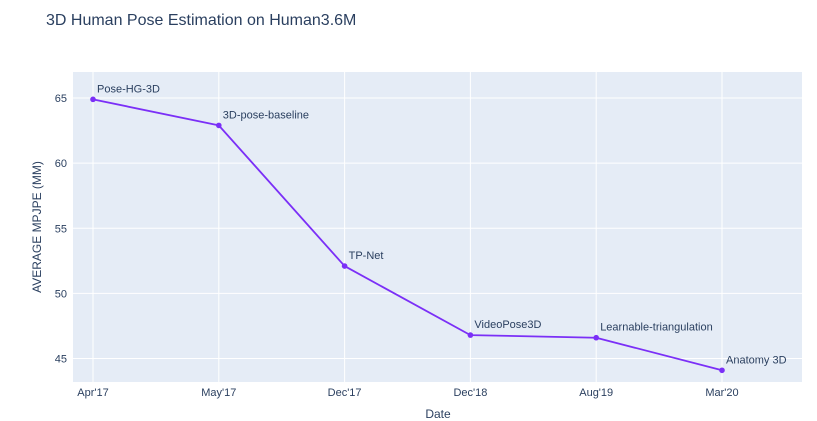 The height and width of the screenshot is (421, 817). Describe the element at coordinates (345, 393) in the screenshot. I see `x-tick-label: Dec'17` at that location.